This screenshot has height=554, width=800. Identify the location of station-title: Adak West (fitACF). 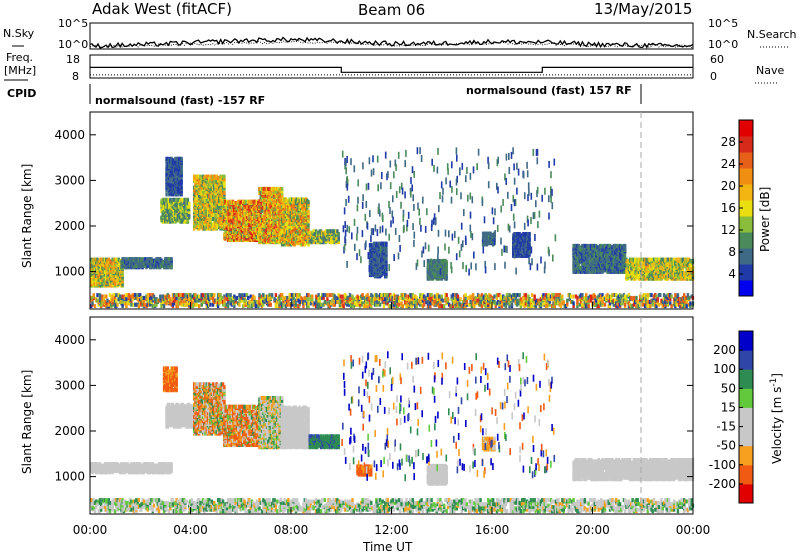
(162, 9).